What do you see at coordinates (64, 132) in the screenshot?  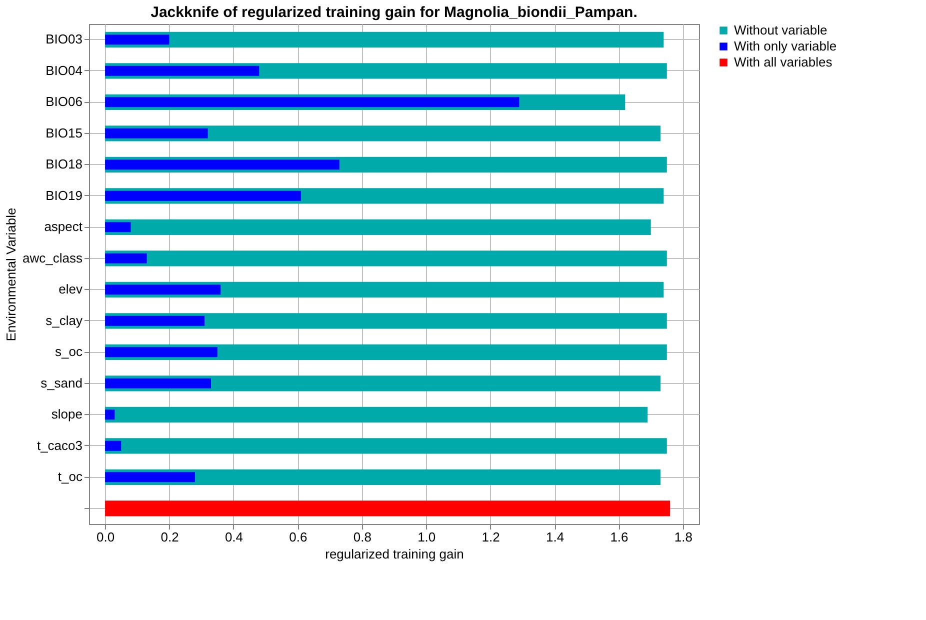 I see `y-tick-label: BIO15` at bounding box center [64, 132].